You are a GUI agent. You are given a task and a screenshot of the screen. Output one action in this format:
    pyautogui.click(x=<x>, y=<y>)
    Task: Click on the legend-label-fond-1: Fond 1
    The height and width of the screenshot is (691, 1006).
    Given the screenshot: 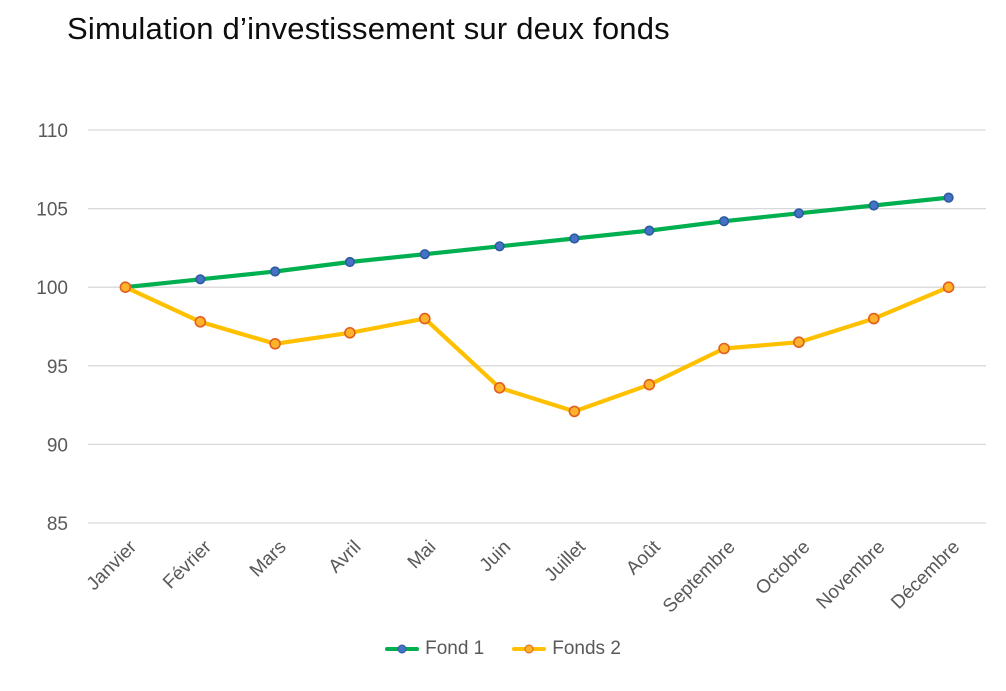 What is the action you would take?
    pyautogui.click(x=455, y=648)
    